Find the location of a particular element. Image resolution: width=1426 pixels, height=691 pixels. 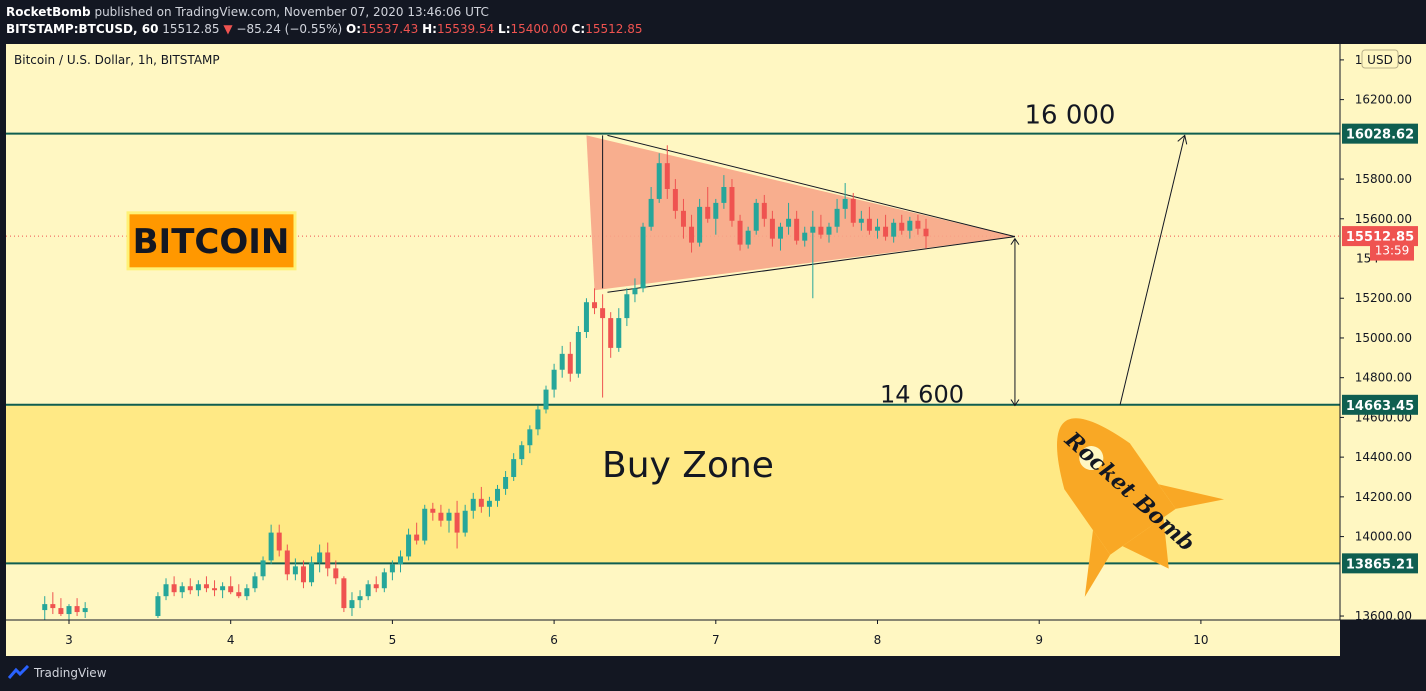

price-tick-label: 15600.00 is located at coordinates (1383, 219).